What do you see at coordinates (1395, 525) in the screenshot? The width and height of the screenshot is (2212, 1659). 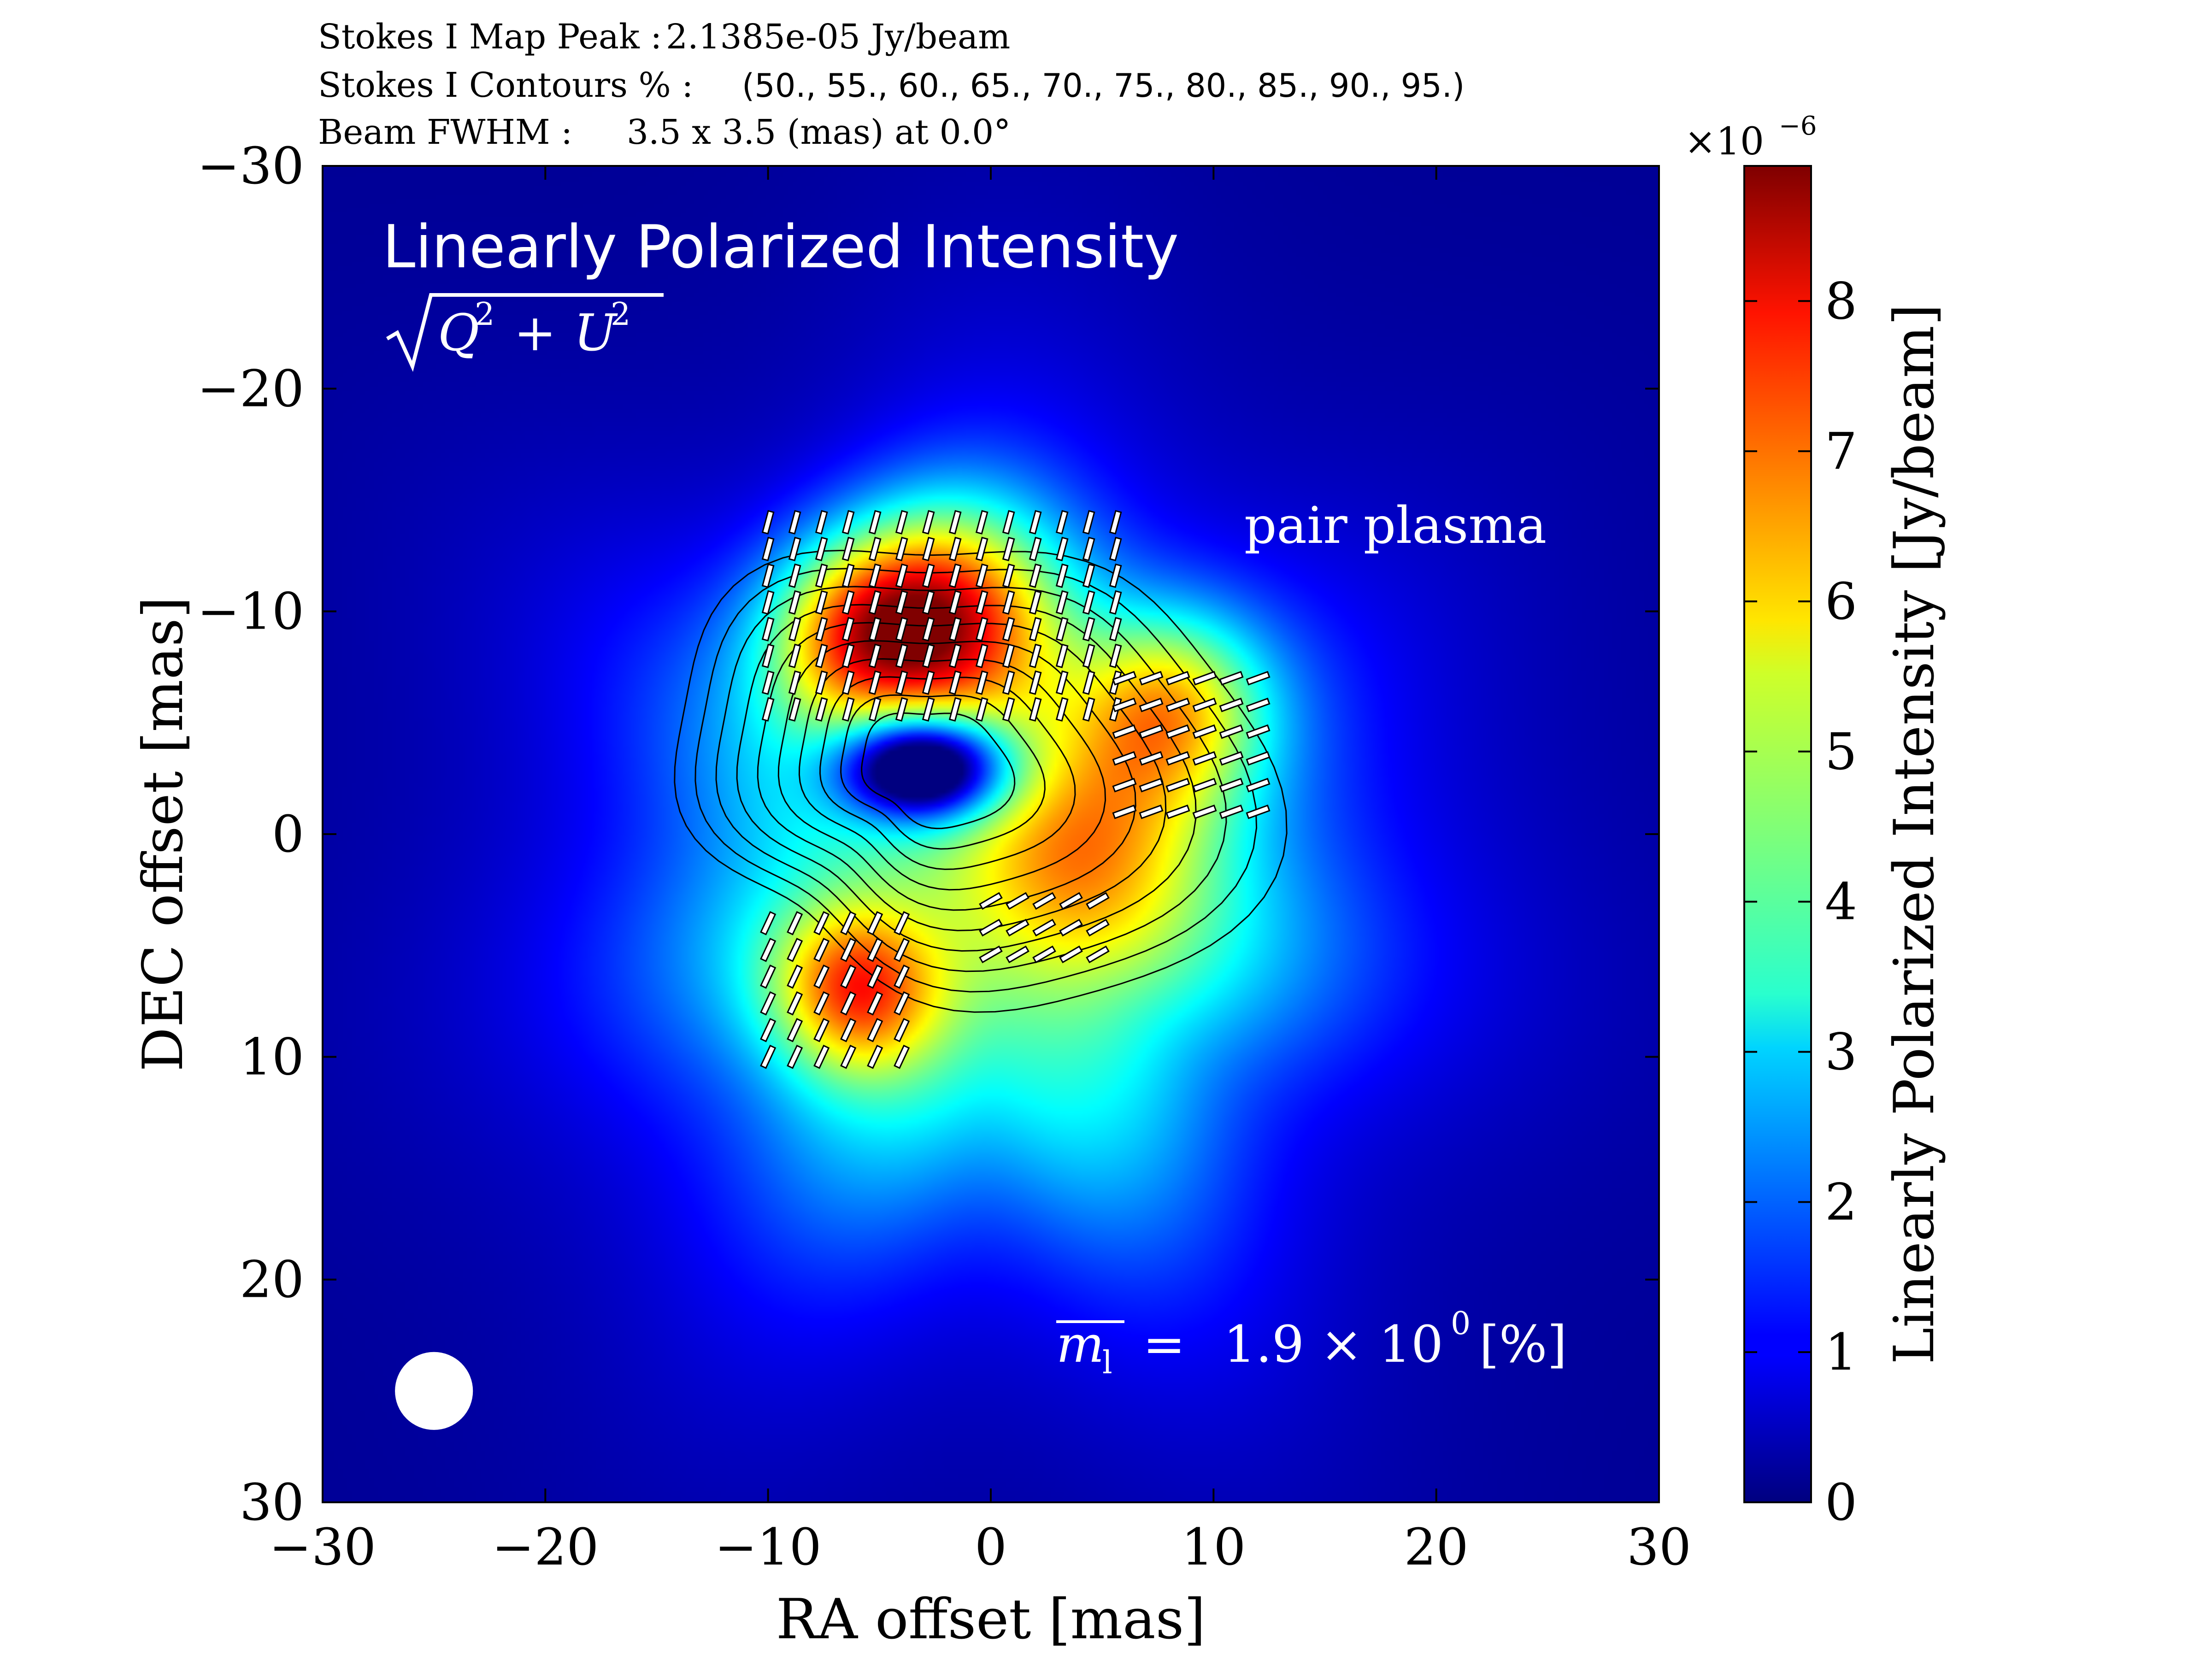 I see `pair-plasma-label: pair plasma` at bounding box center [1395, 525].